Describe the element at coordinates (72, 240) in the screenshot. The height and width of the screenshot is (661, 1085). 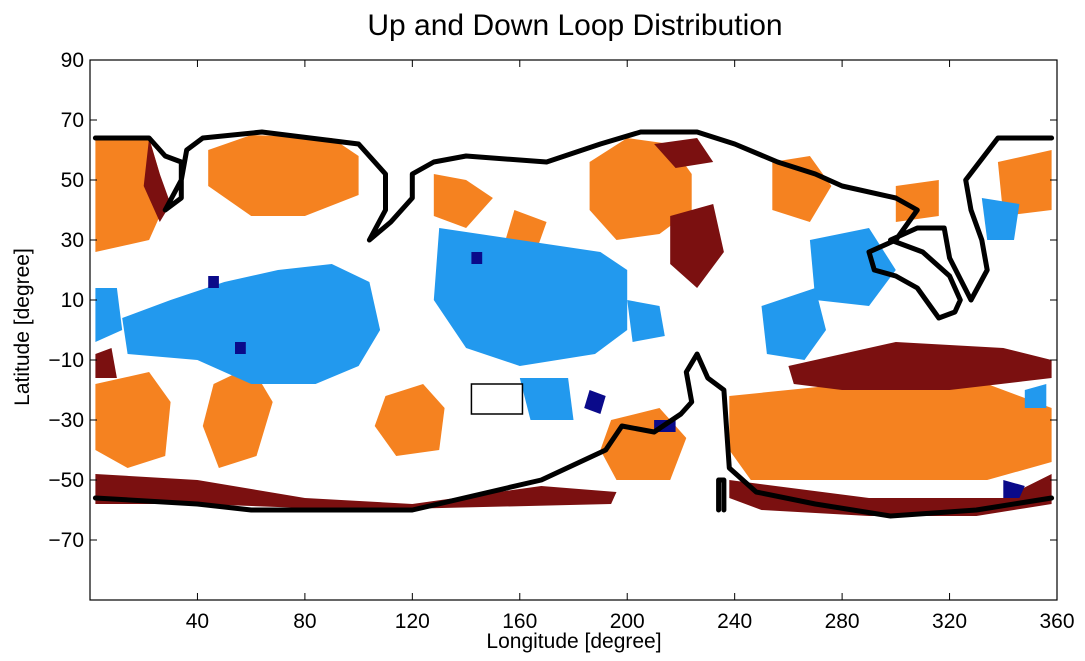
I see `y-tick-label: 30` at that location.